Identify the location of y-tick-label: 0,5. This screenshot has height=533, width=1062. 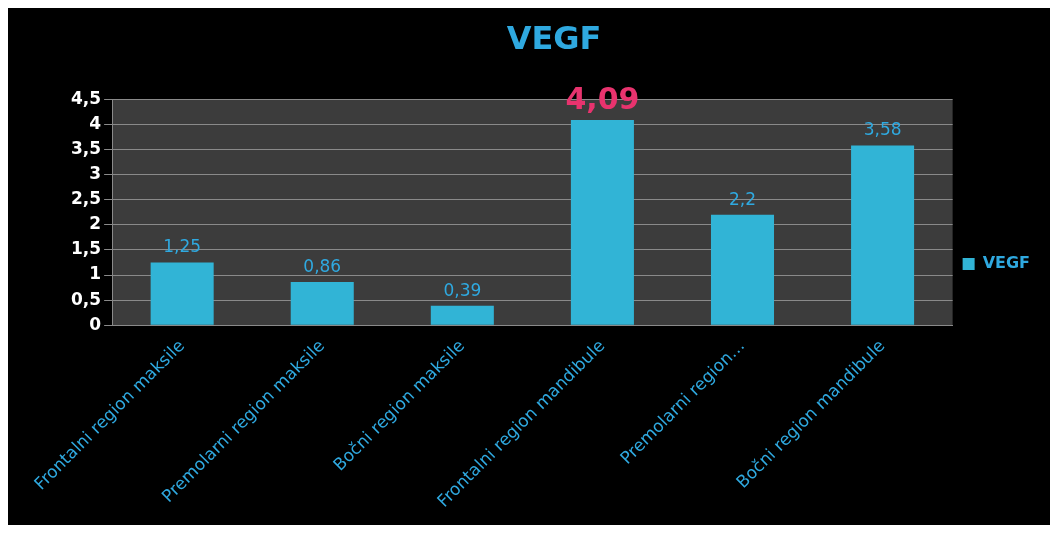
(86, 298).